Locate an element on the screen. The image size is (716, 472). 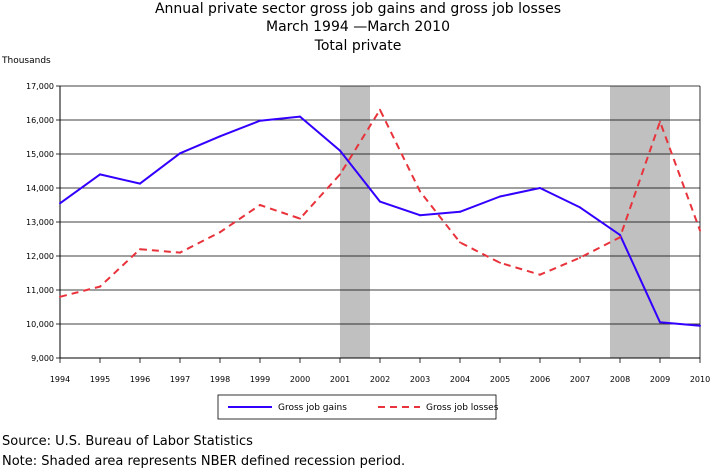
point-gross-job-losses-1995 is located at coordinates (100, 286).